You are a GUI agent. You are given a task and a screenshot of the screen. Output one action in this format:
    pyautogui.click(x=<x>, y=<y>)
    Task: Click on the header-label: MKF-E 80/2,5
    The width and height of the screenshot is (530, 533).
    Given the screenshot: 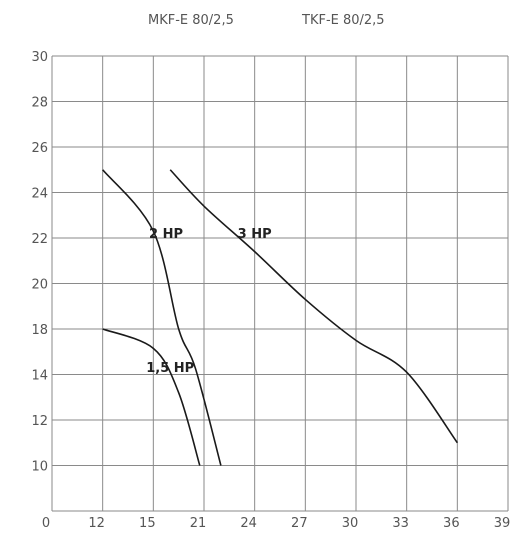 What is the action you would take?
    pyautogui.click(x=191, y=20)
    